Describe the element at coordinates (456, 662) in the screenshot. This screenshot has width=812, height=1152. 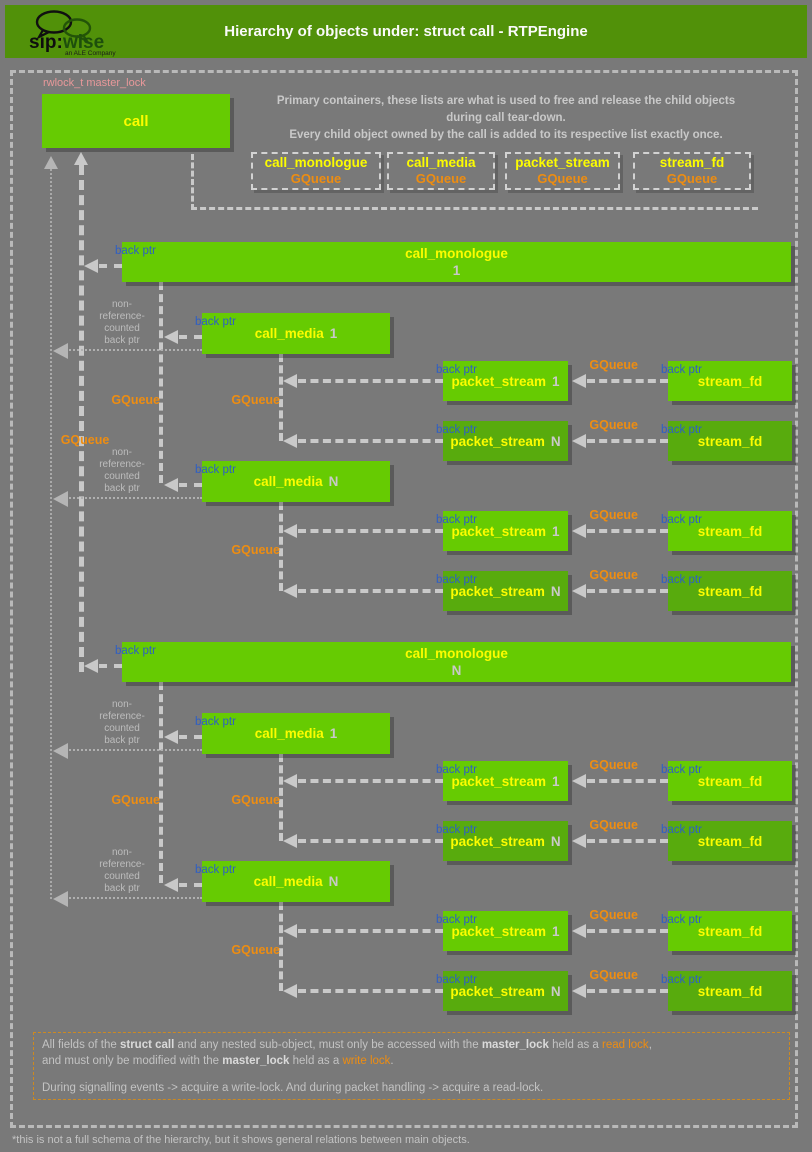
I see `node-call-monologue-n: call_monologue N` at that location.